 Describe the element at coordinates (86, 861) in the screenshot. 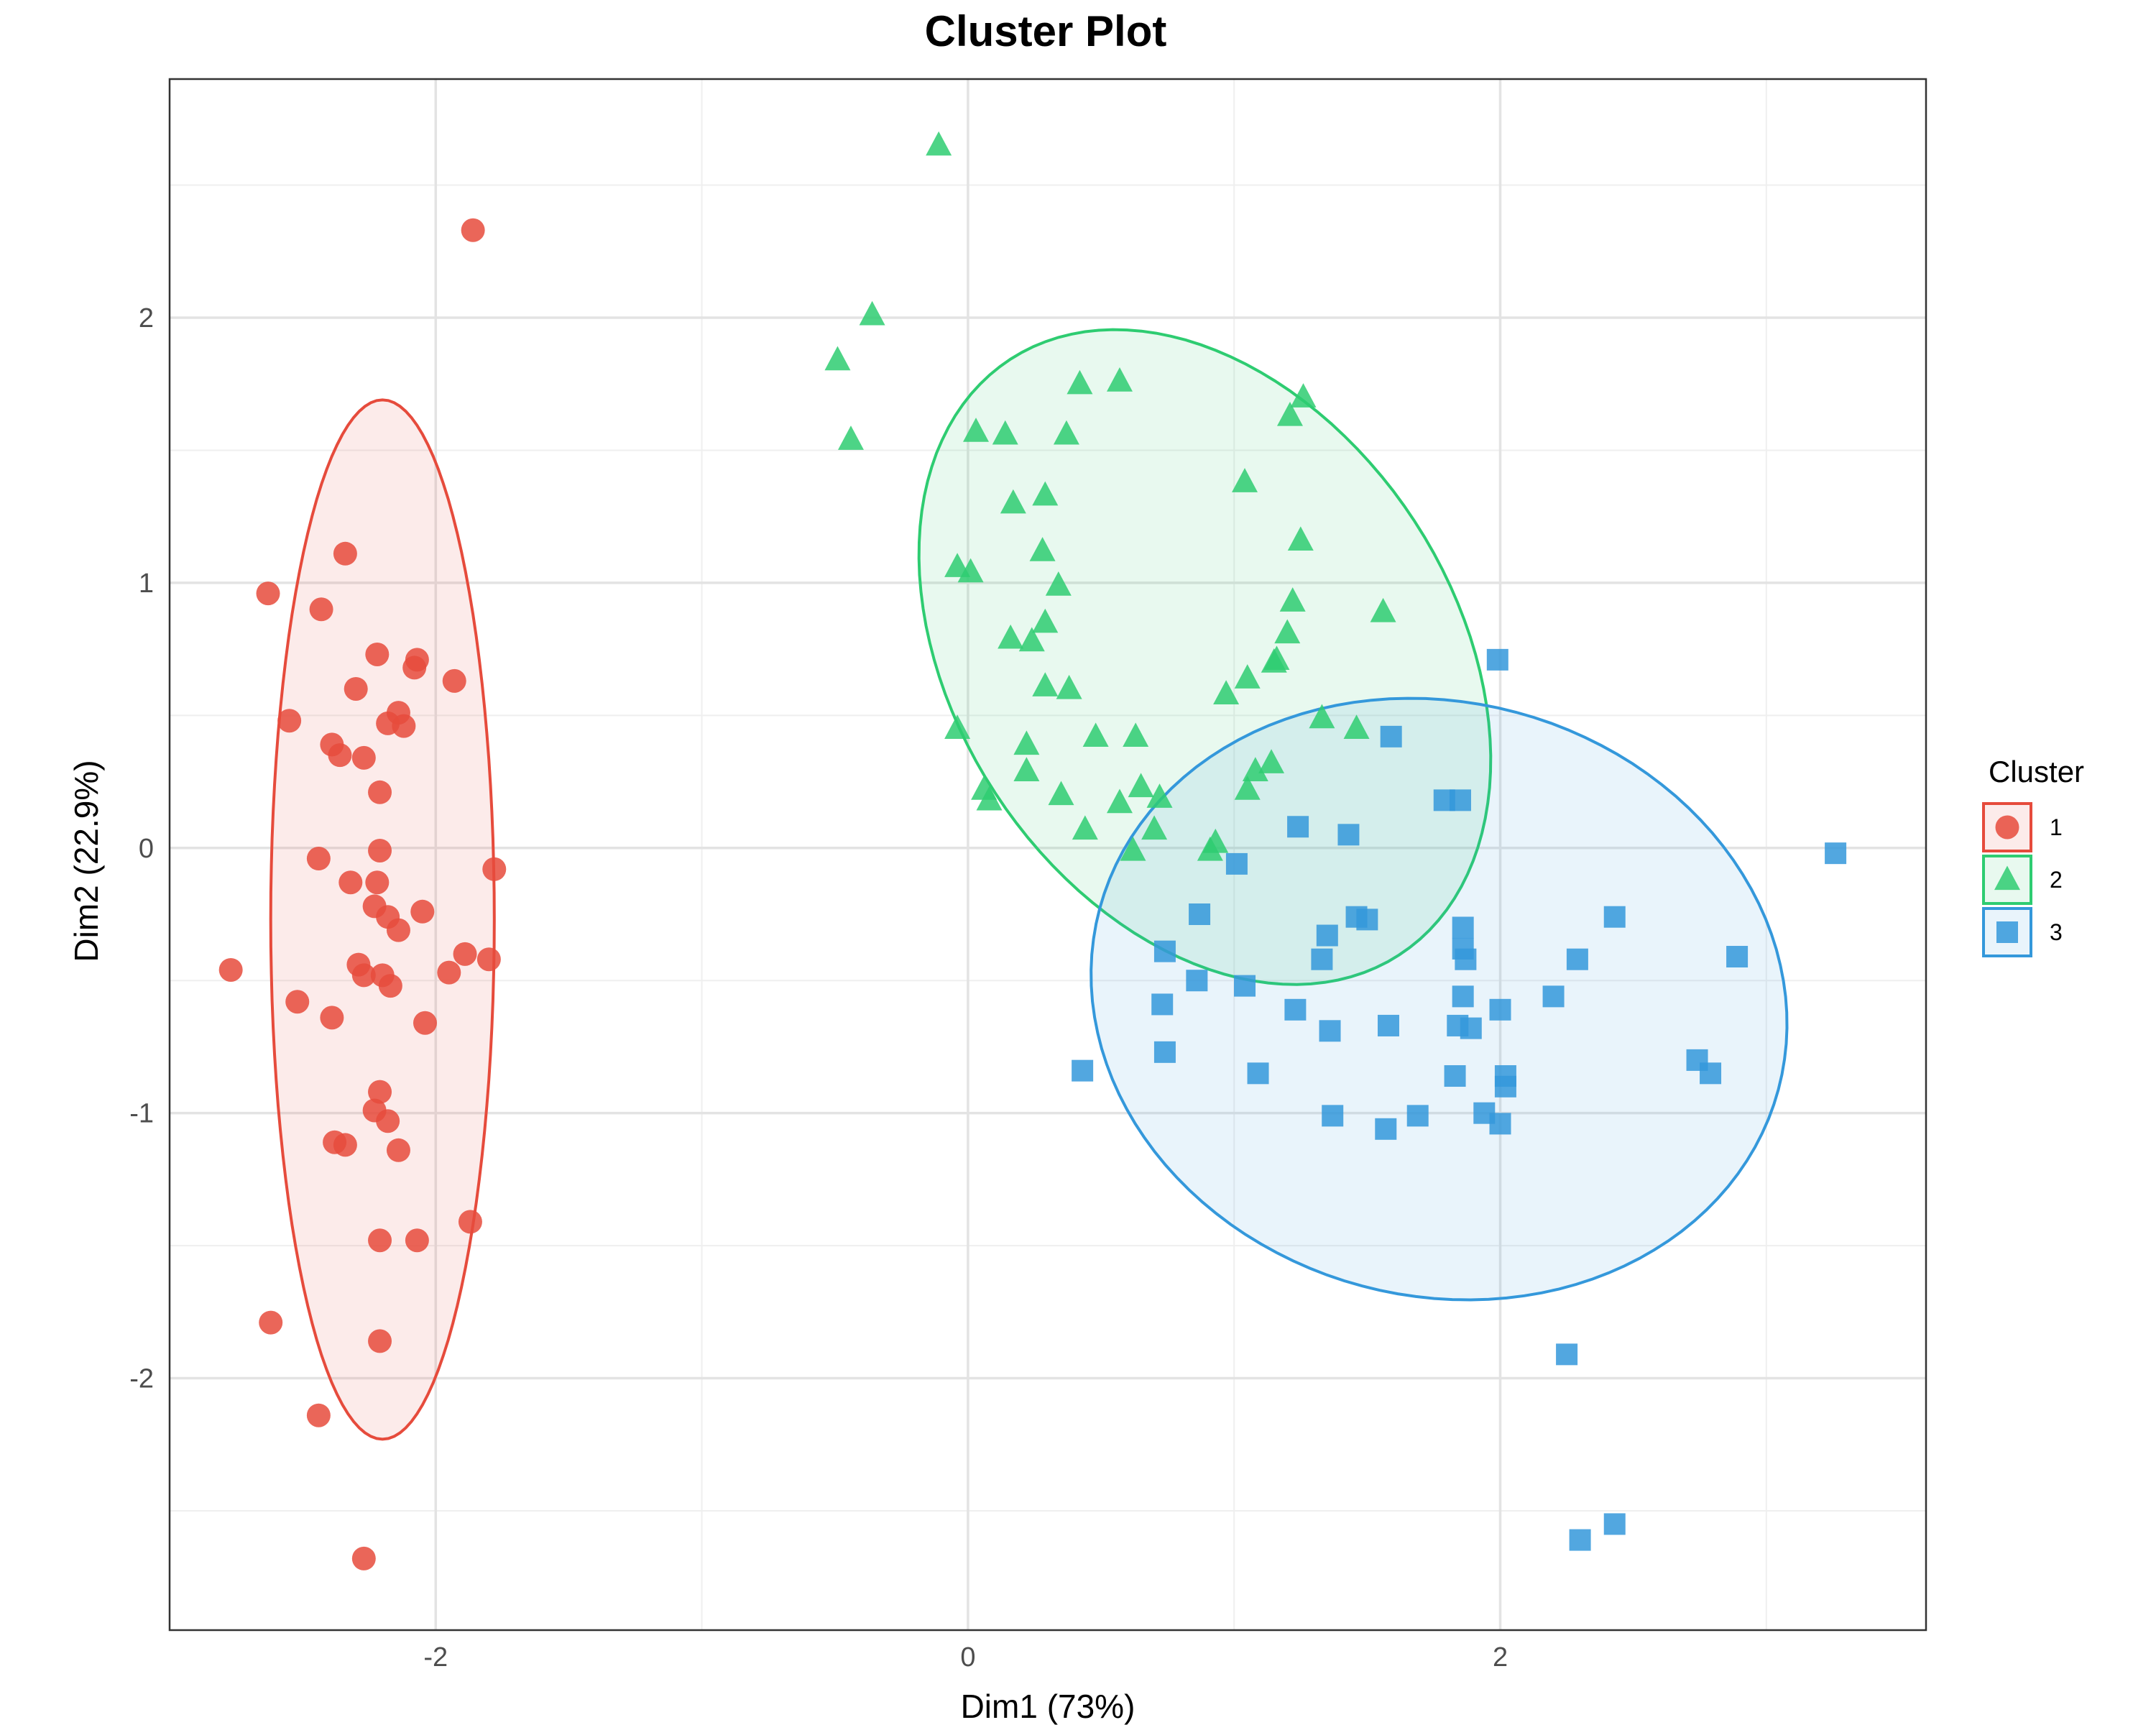

I see `y-axis-title: Dim2 (22.9%)` at that location.